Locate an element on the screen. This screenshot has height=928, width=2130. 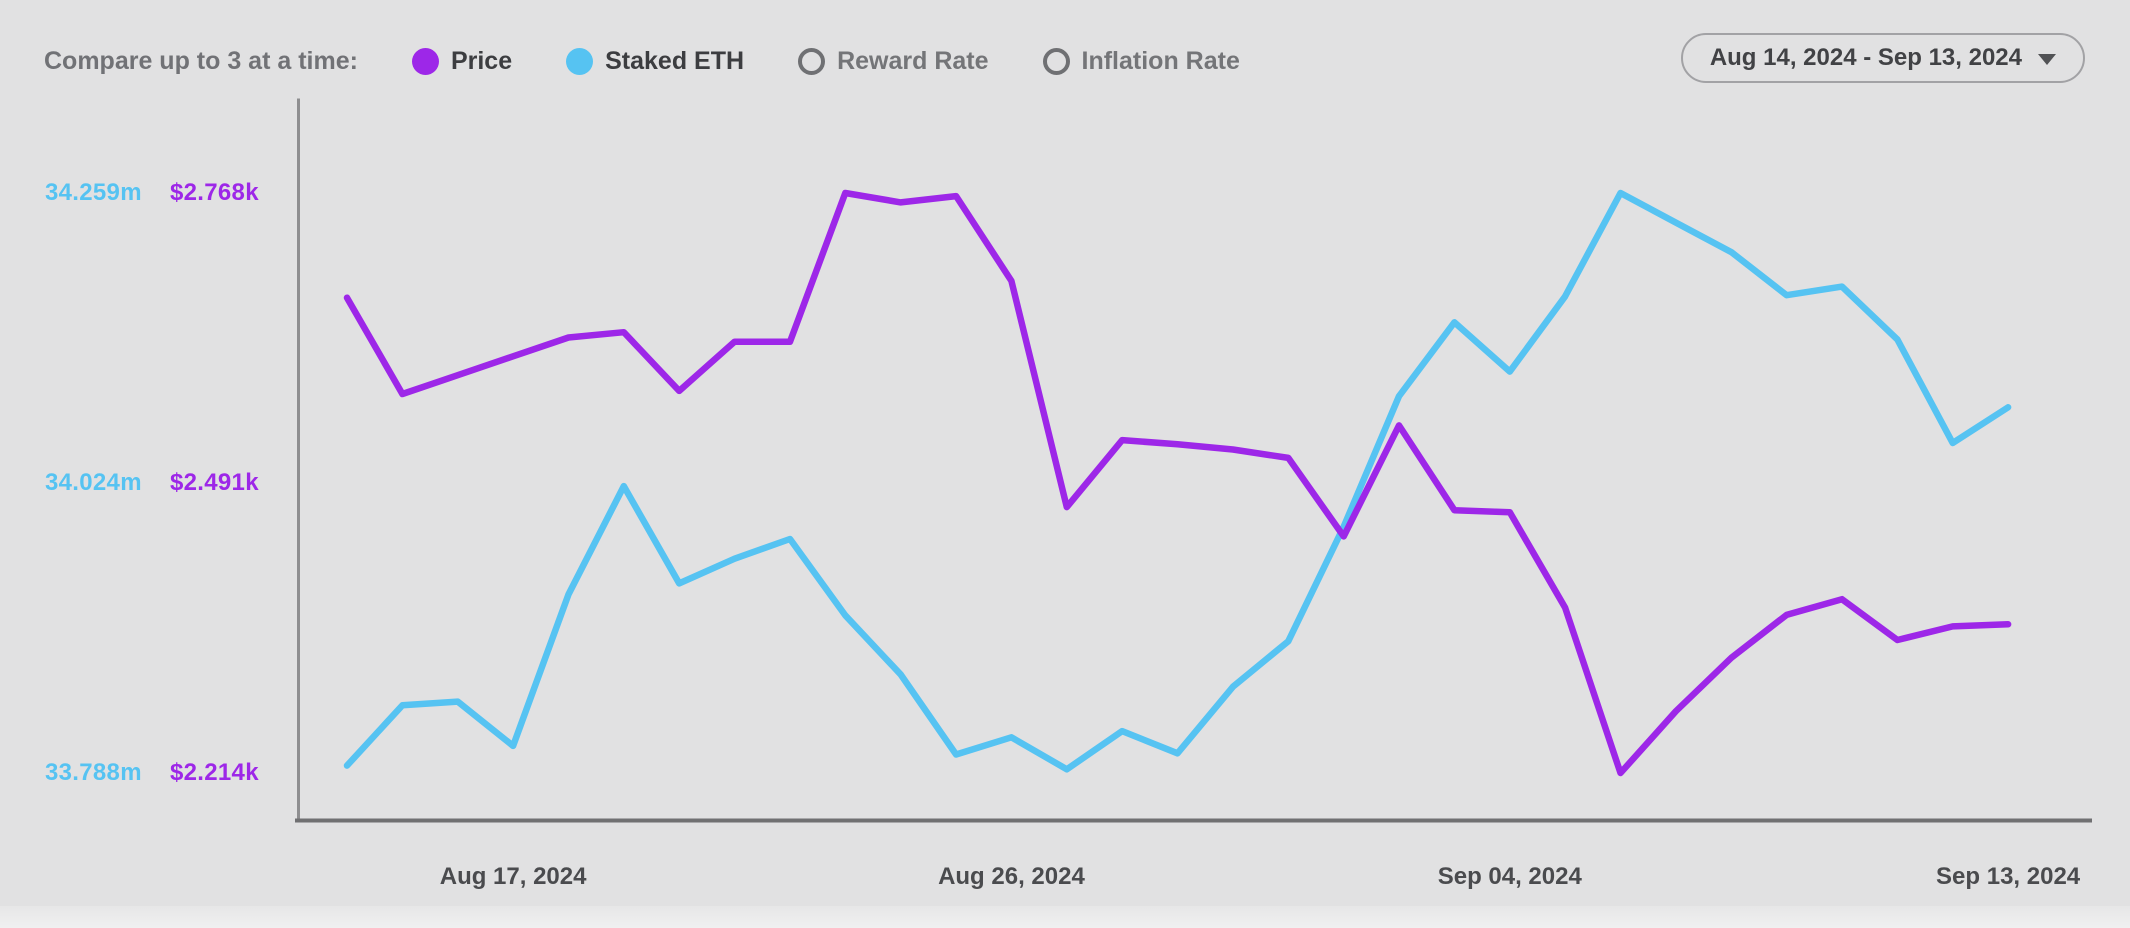
legend-item-price: Price is located at coordinates (462, 61).